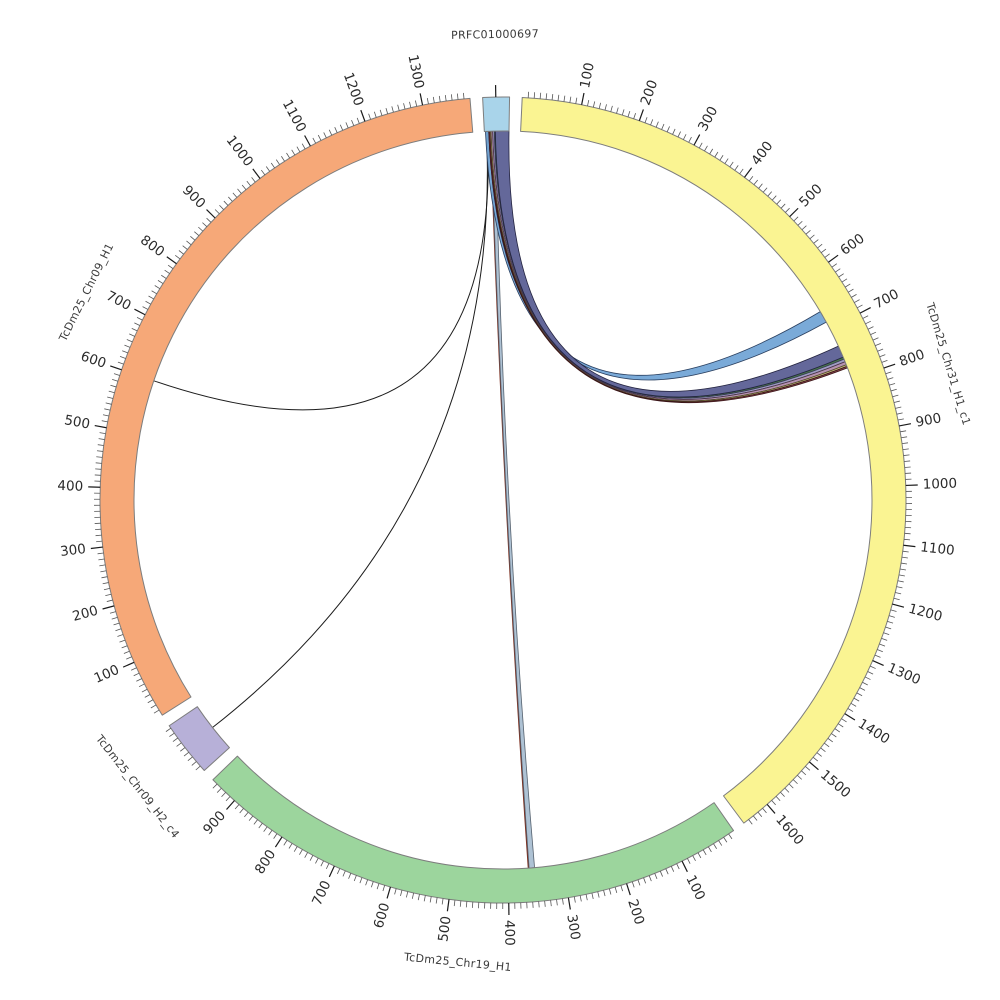  Describe the element at coordinates (656, 255) in the screenshot. I see `link-ribbon-lightblue` at that location.